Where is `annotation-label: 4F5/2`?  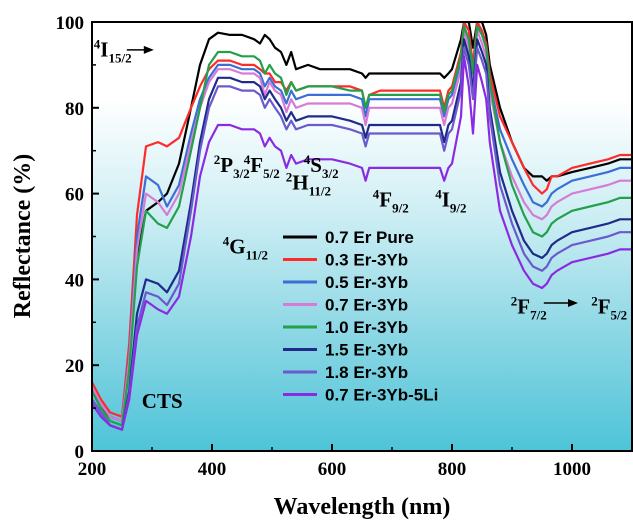 annotation-label: 4F5/2 is located at coordinates (262, 166).